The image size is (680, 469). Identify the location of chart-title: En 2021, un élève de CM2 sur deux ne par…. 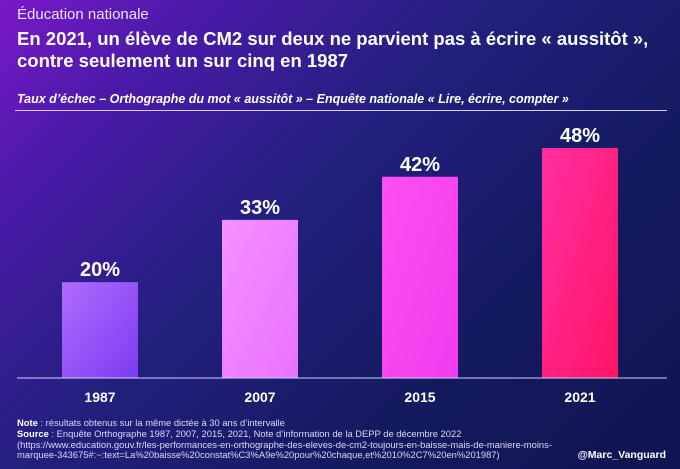
(341, 50).